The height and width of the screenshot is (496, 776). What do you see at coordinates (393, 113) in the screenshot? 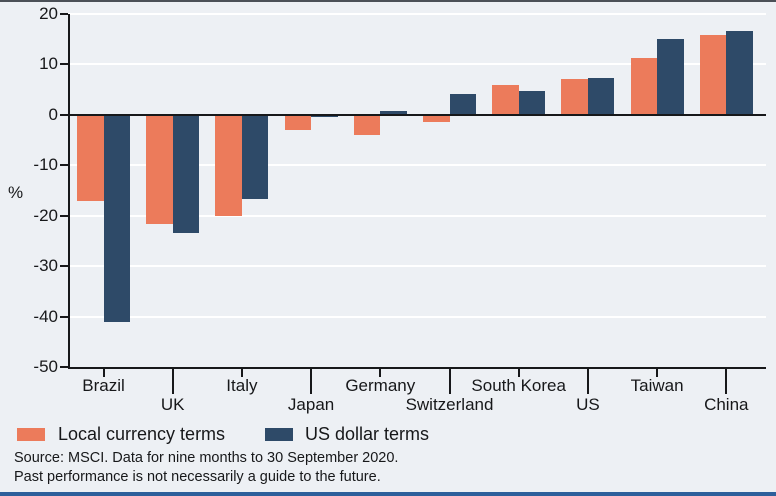
I see `bar-germany-usd` at bounding box center [393, 113].